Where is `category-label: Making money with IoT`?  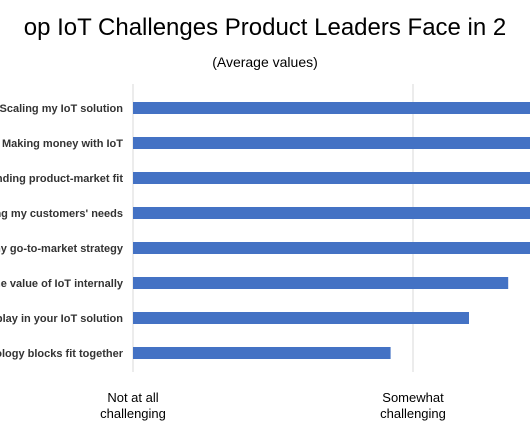 category-label: Making money with IoT is located at coordinates (62, 144).